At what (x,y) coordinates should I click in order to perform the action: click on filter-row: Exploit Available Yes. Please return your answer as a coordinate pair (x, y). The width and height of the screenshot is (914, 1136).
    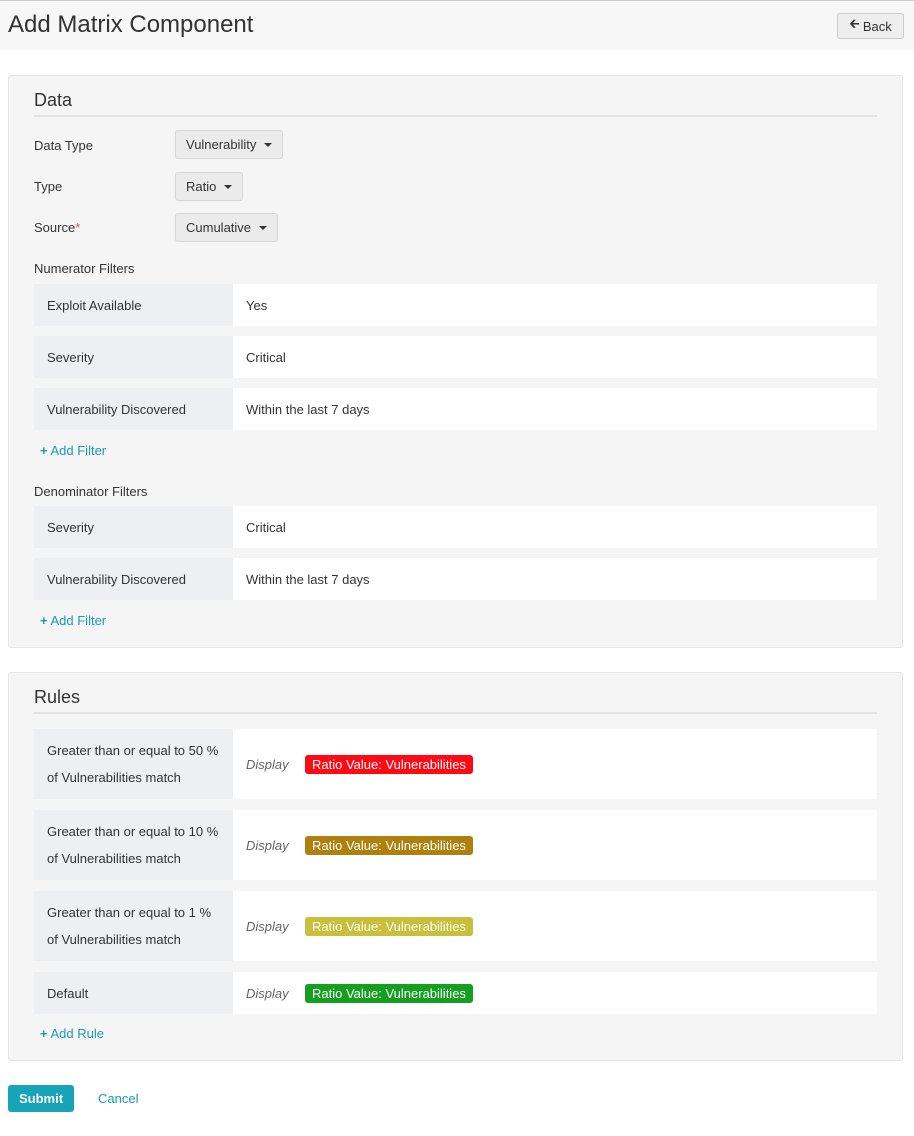
    Looking at the image, I should click on (455, 305).